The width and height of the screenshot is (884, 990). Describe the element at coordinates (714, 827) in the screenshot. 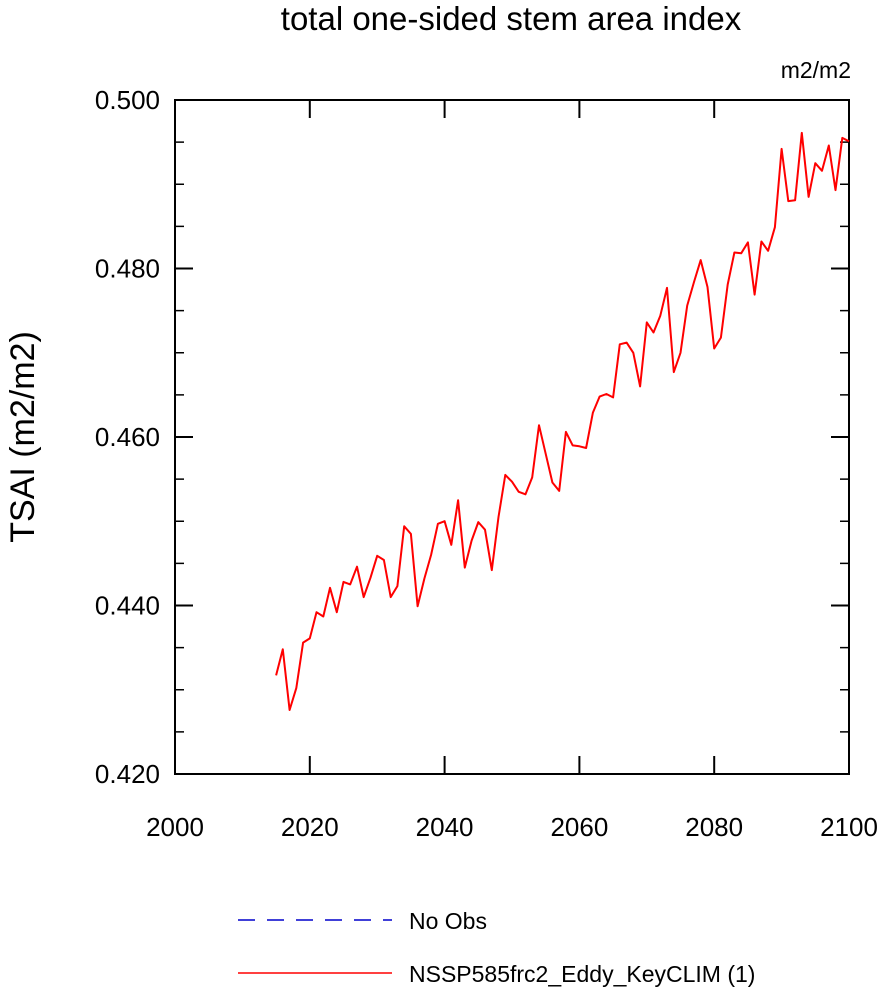

I see `x-tick-label: 2080` at that location.